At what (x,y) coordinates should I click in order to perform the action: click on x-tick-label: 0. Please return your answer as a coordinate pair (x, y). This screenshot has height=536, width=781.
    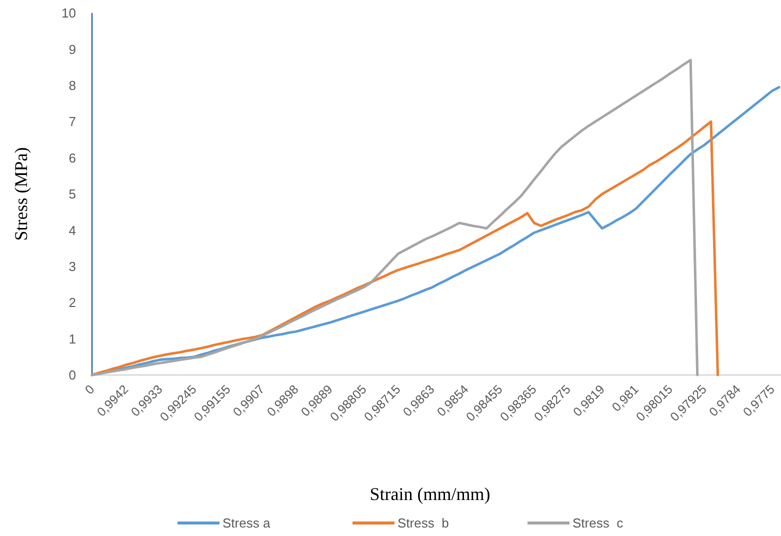
    Looking at the image, I should click on (90, 390).